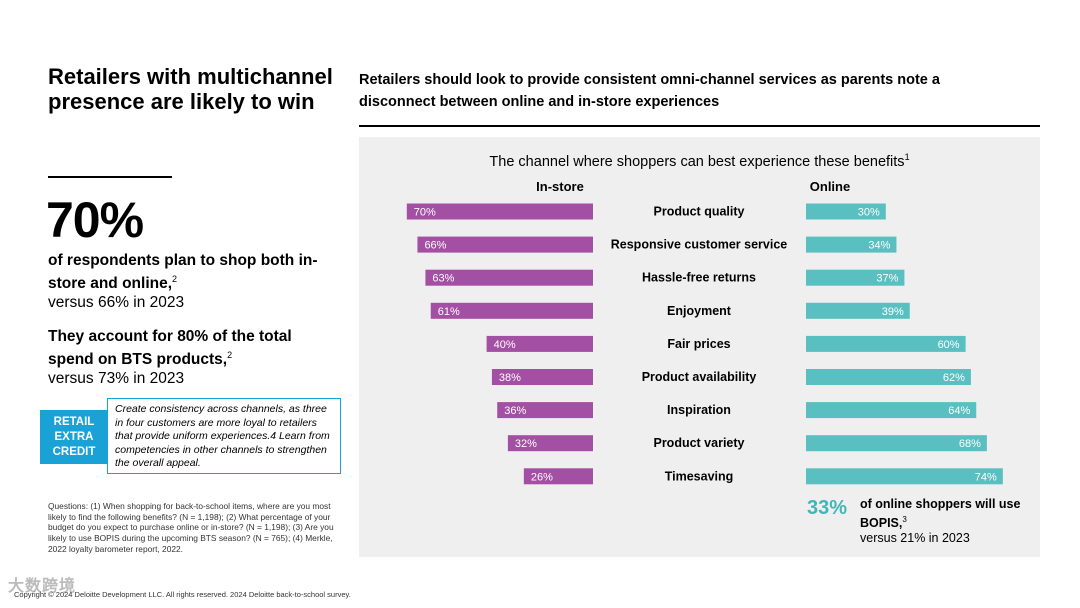 This screenshot has width=1080, height=608. Describe the element at coordinates (230, 355) in the screenshot. I see `stat2-sup: 2` at that location.